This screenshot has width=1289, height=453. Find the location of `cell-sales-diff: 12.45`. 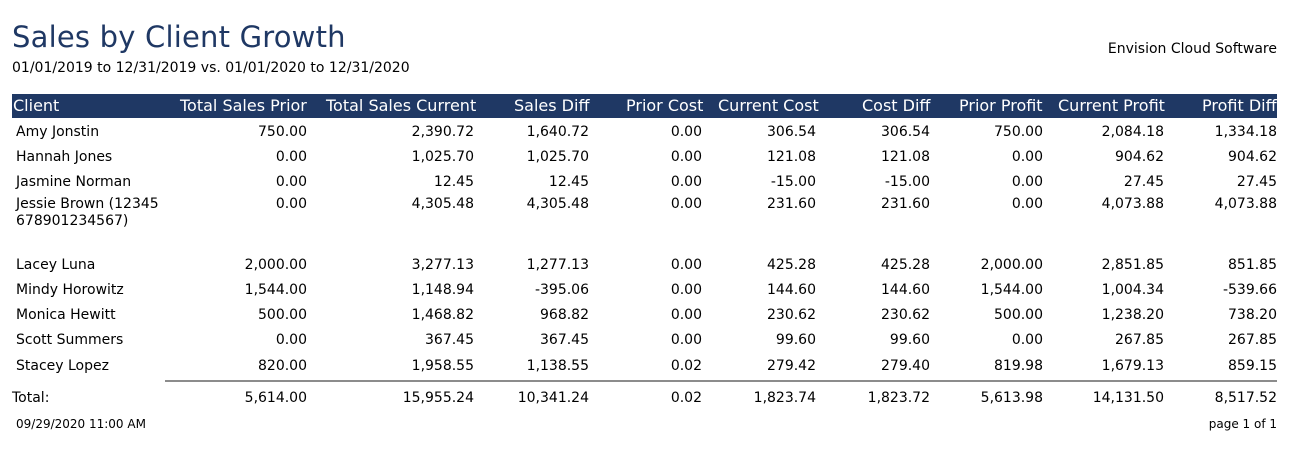

cell-sales-diff: 12.45 is located at coordinates (568, 182).